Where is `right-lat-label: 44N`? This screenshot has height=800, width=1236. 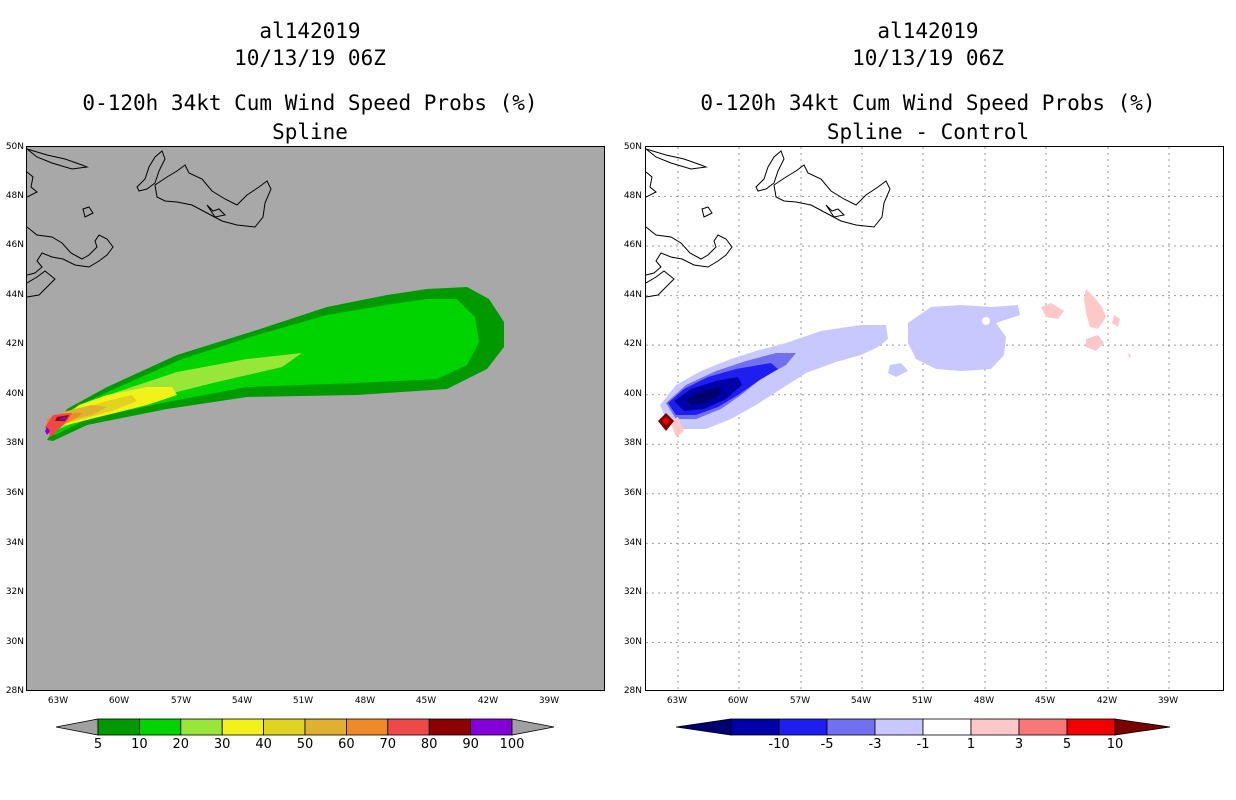 right-lat-label: 44N is located at coordinates (632, 295).